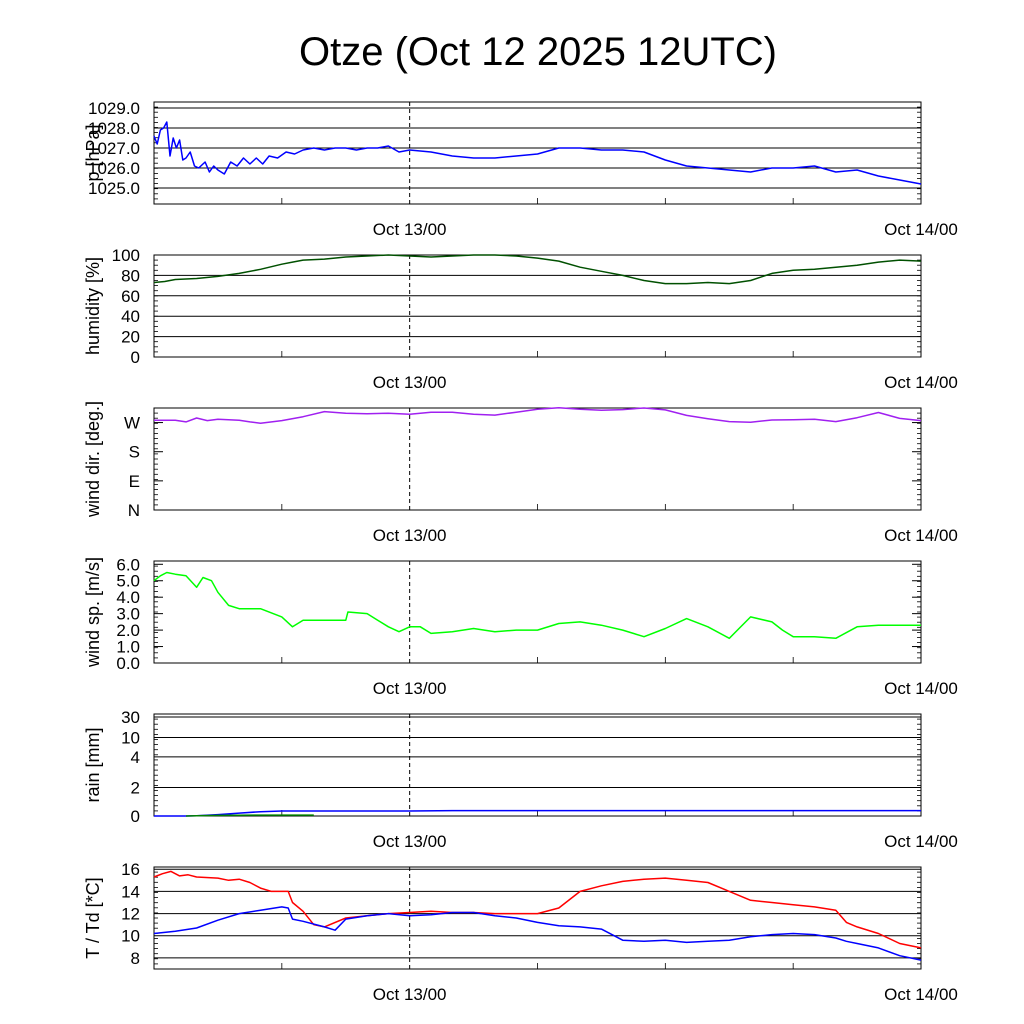  What do you see at coordinates (128, 597) in the screenshot?
I see `wind-speed-ytick-label: 4.0` at bounding box center [128, 597].